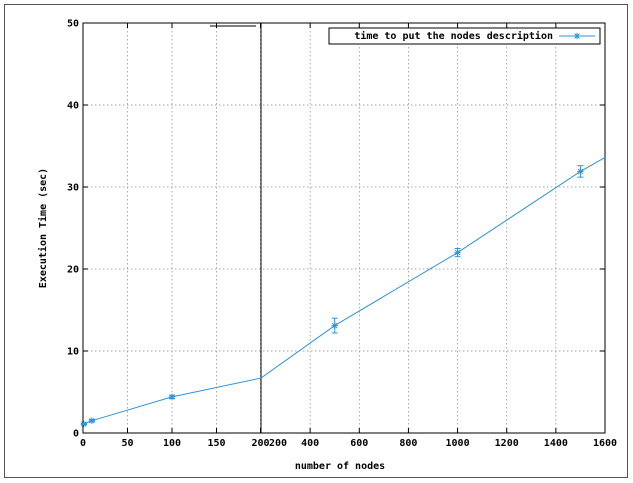  I want to click on x-tick-label: 0, so click(83, 443).